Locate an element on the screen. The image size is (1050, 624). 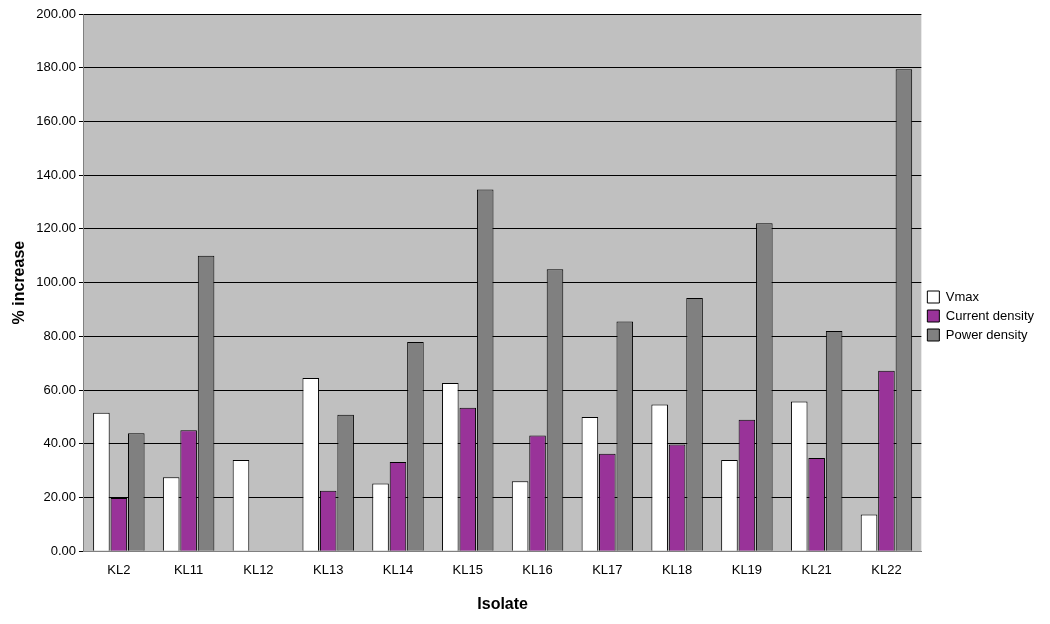
y-tick-label: 160.00 is located at coordinates (56, 121).